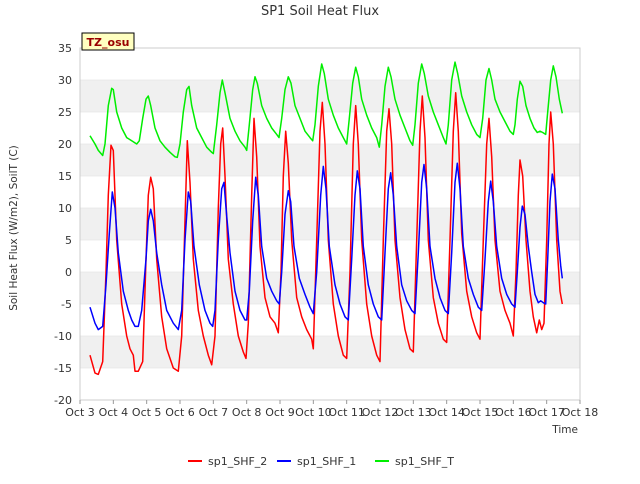  Describe the element at coordinates (313, 412) in the screenshot. I see `x-tick-label: Oct 10` at that location.